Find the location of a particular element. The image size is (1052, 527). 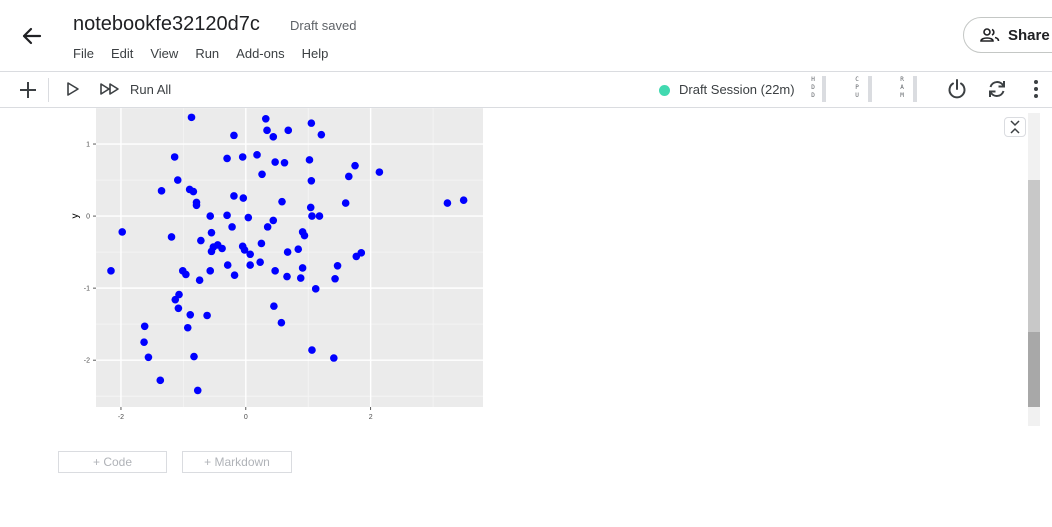

menu-help: Help is located at coordinates (315, 53).